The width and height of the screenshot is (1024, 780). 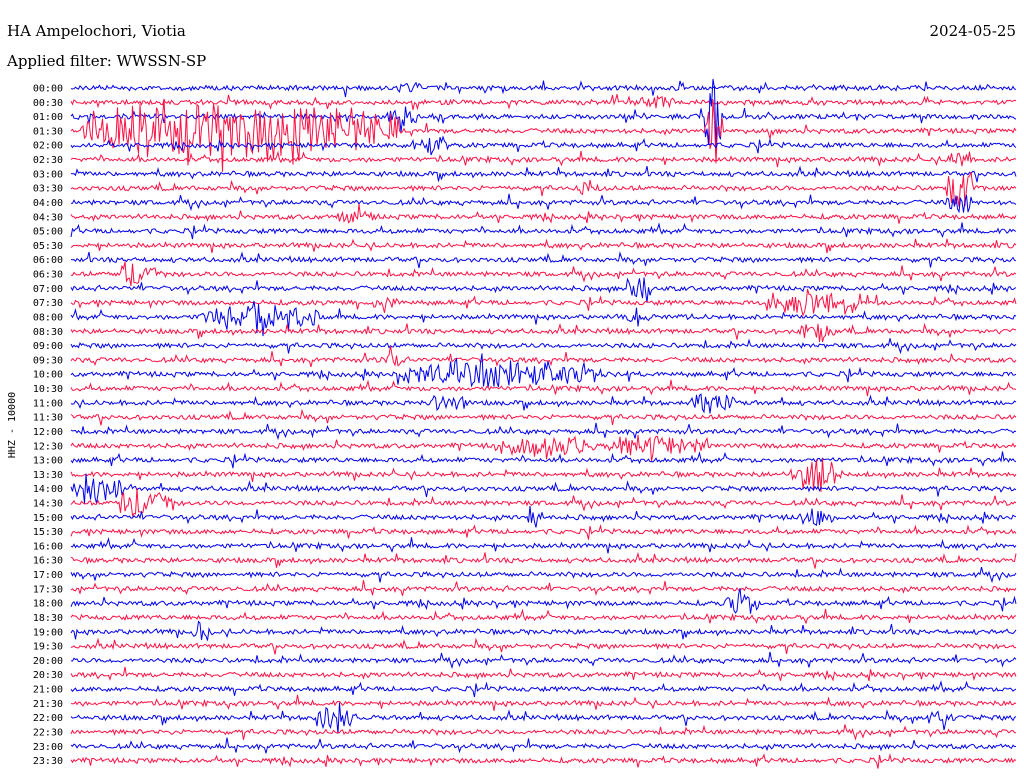 What do you see at coordinates (48, 503) in the screenshot?
I see `row-time-label: 14:30` at bounding box center [48, 503].